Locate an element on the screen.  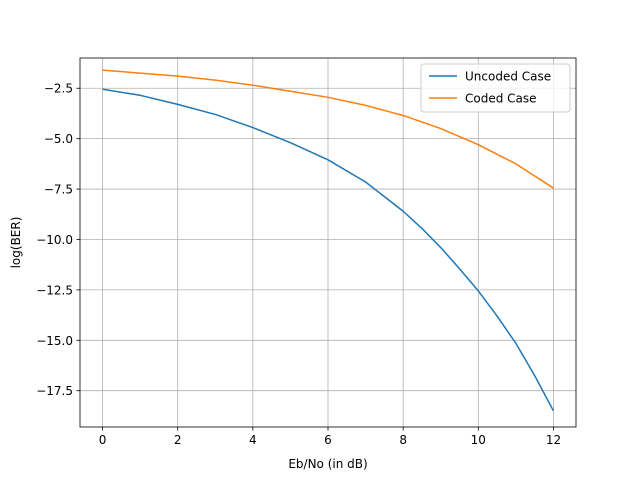
y-tick-label: −12.5 is located at coordinates (54, 290).